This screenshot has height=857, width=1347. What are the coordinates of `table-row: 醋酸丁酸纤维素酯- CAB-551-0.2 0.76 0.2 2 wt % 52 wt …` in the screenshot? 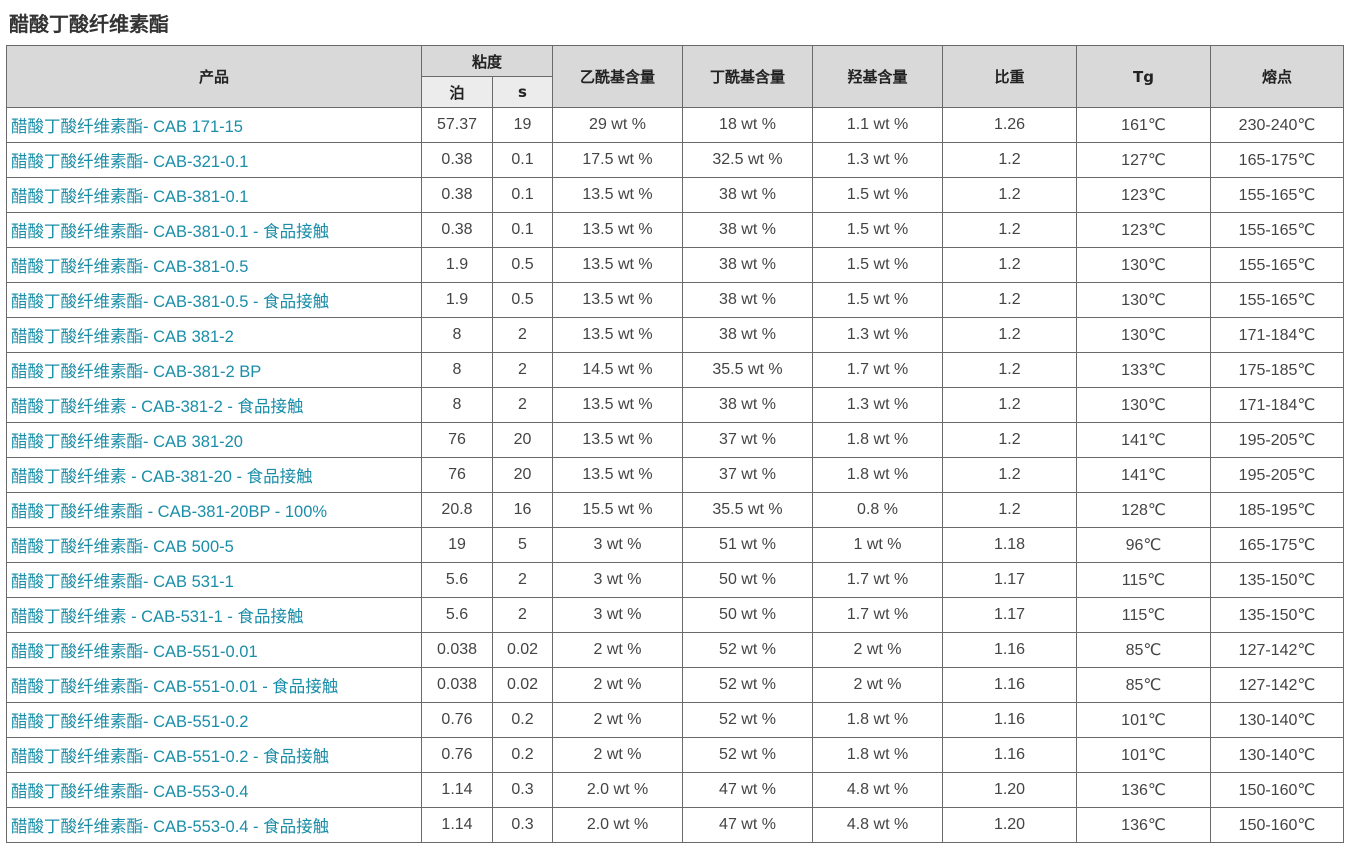 It's located at (675, 720).